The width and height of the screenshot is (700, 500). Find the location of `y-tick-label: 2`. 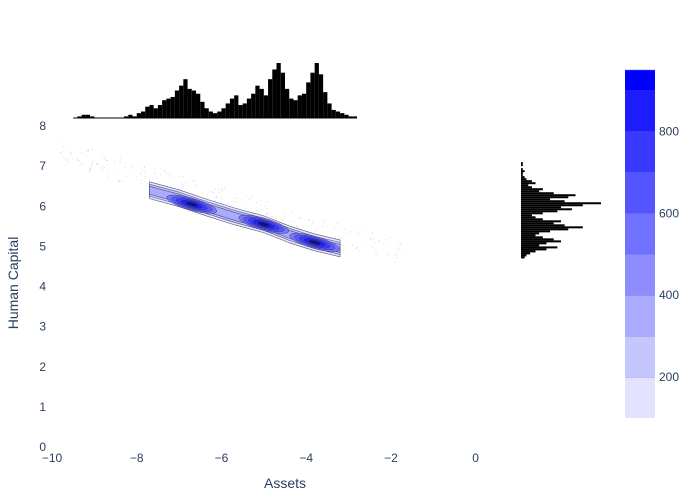

y-tick-label: 2 is located at coordinates (42, 367).